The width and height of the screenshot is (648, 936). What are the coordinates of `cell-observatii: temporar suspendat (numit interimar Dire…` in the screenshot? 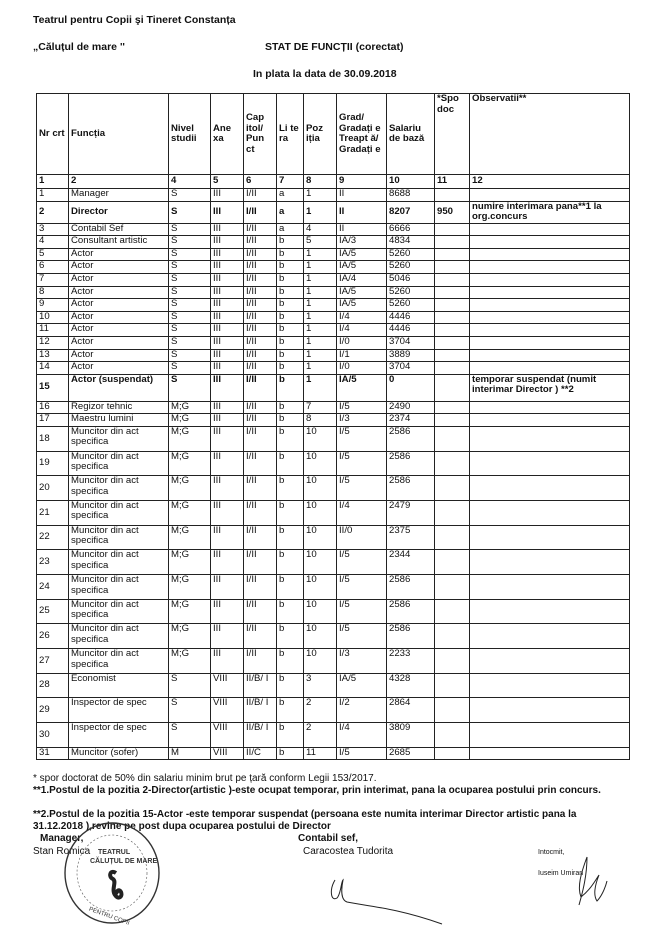 It's located at (549, 387).